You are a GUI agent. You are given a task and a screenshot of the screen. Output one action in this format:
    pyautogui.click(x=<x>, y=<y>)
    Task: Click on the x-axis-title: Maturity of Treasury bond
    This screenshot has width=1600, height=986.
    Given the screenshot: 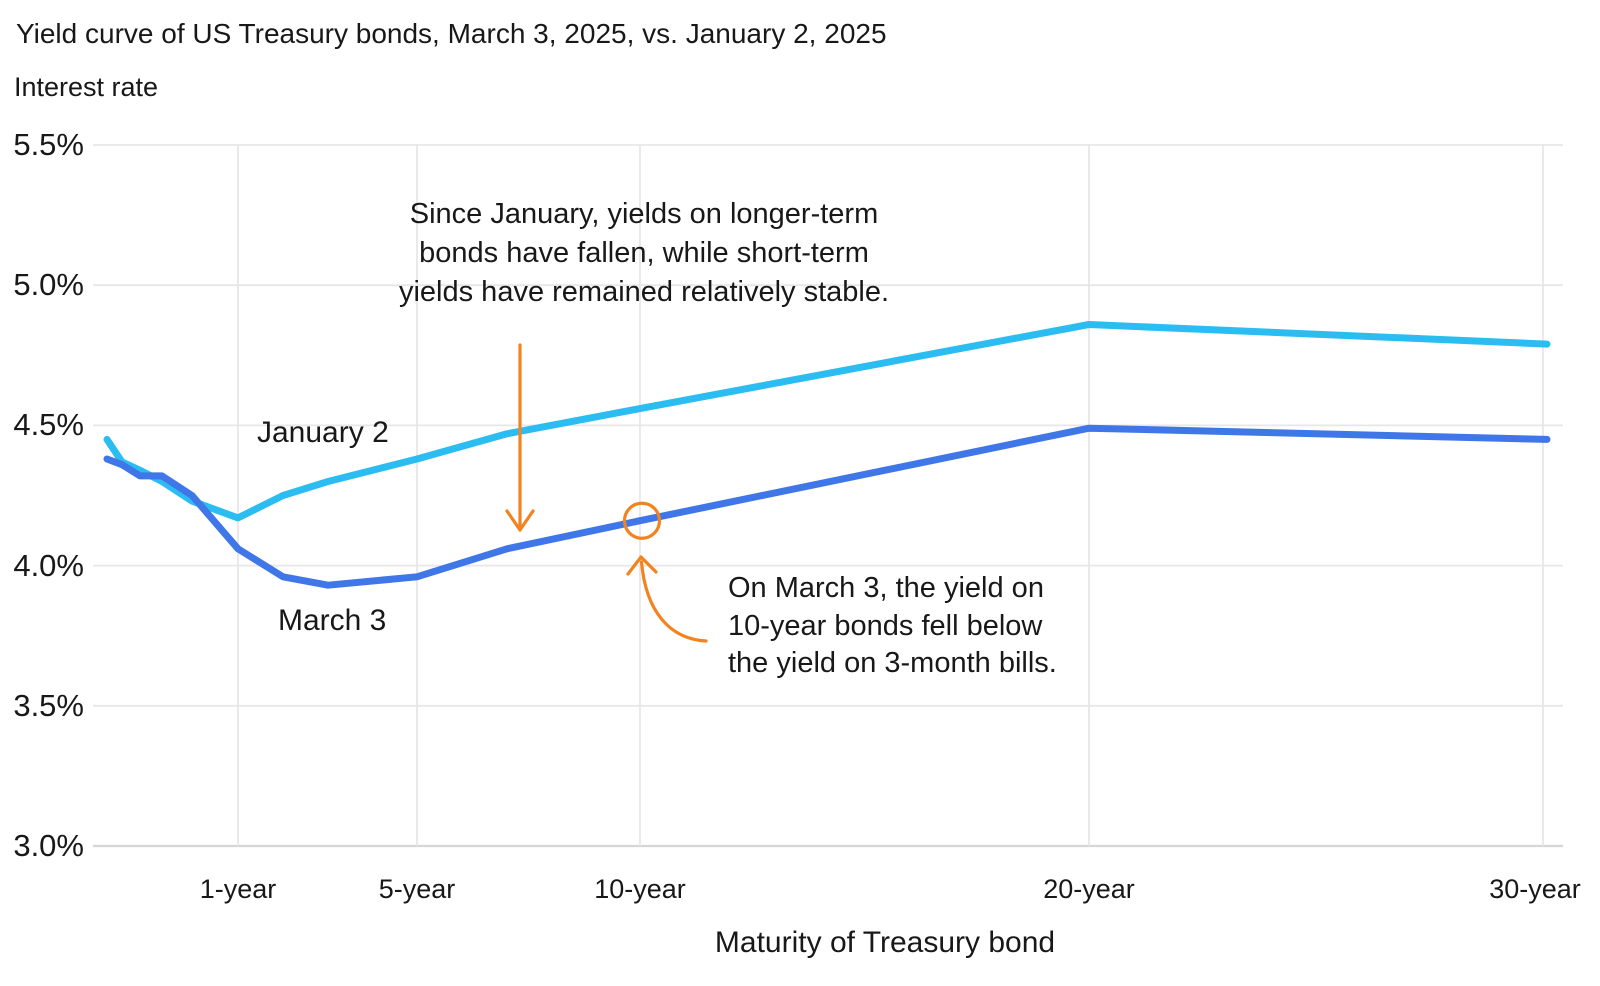 What is the action you would take?
    pyautogui.click(x=885, y=942)
    